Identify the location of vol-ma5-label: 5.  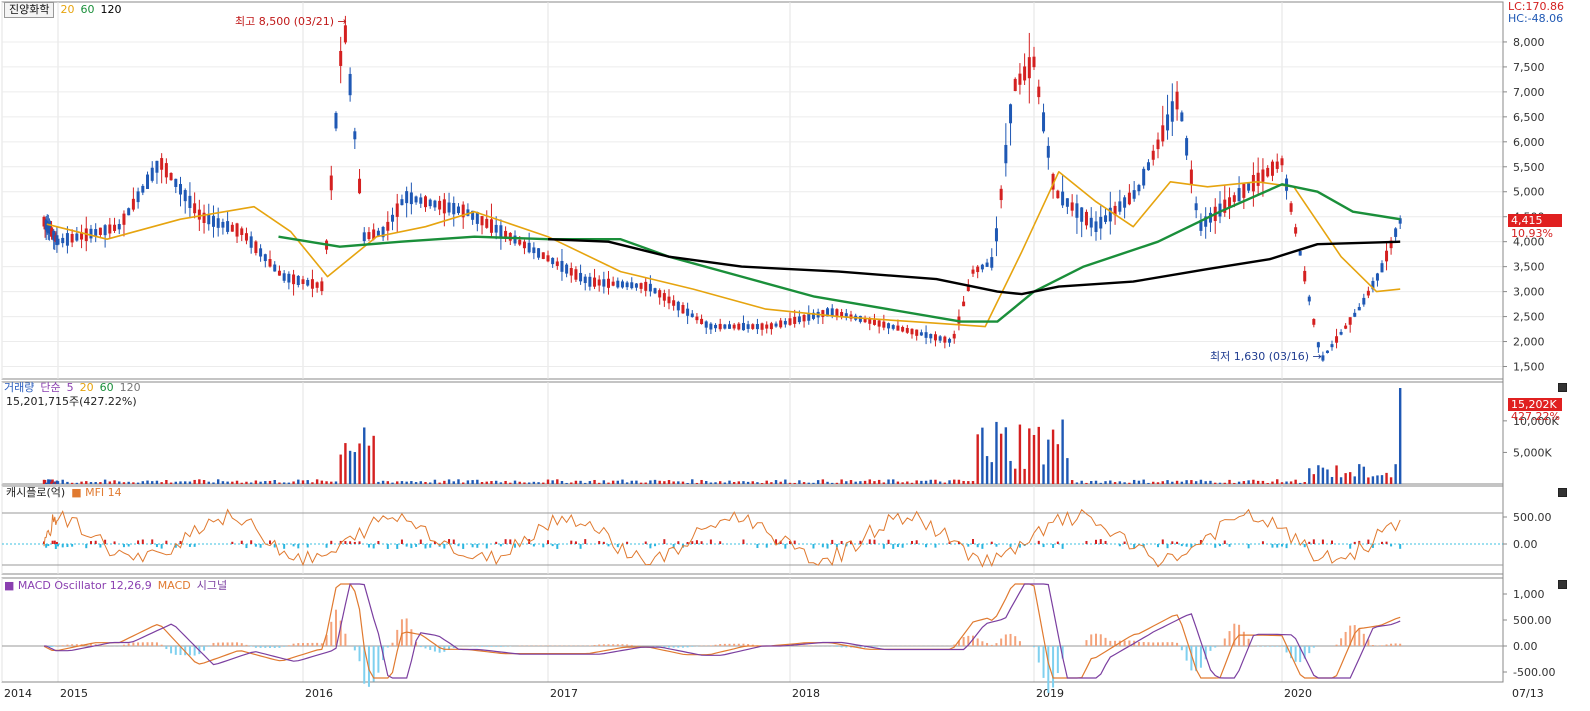
(70, 387).